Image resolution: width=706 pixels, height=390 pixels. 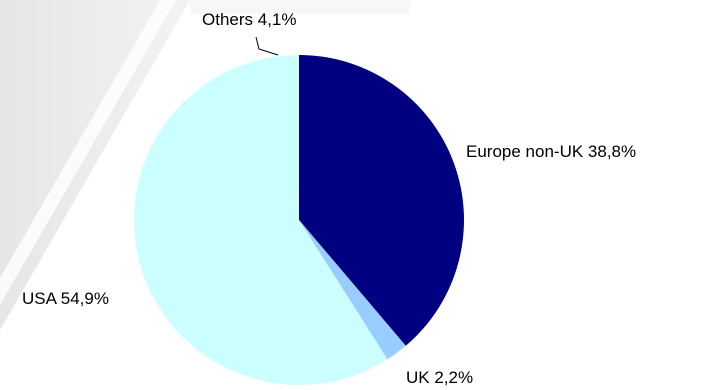 I want to click on leader-lines, so click(x=267, y=46).